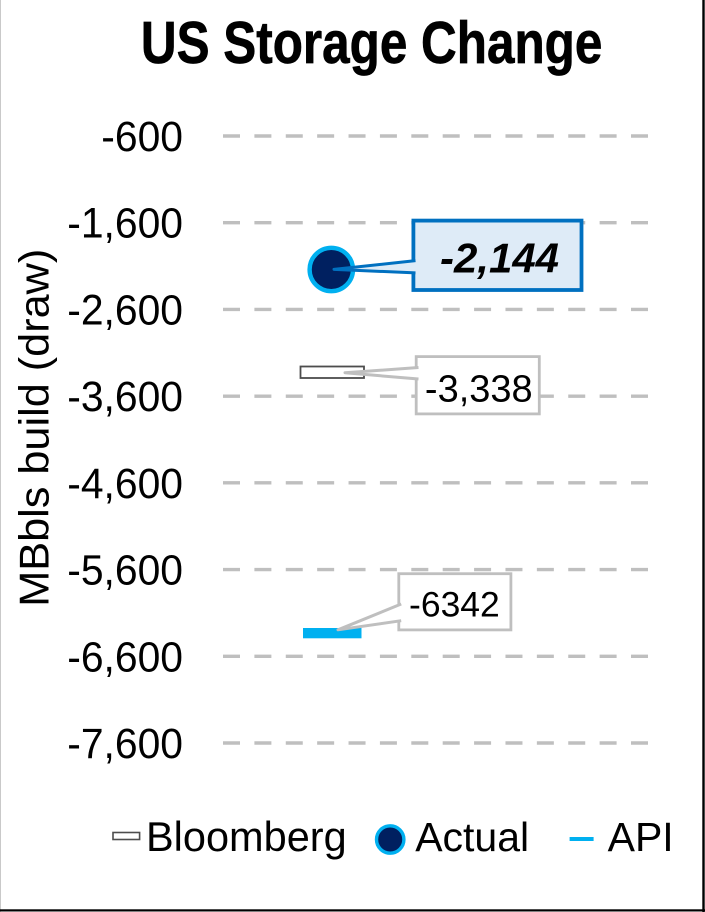  I want to click on svg-text: -5,600, so click(125, 570).